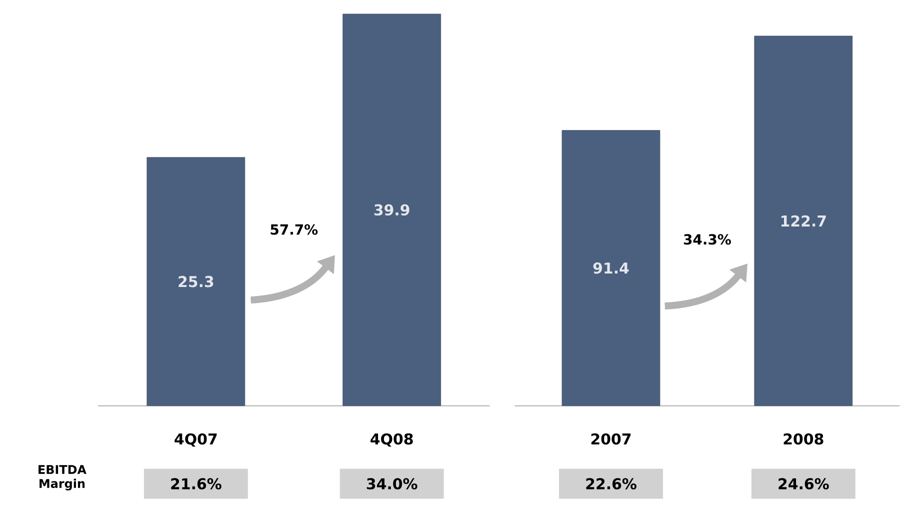 This screenshot has width=900, height=505. I want to click on data-label: 122.7, so click(803, 221).